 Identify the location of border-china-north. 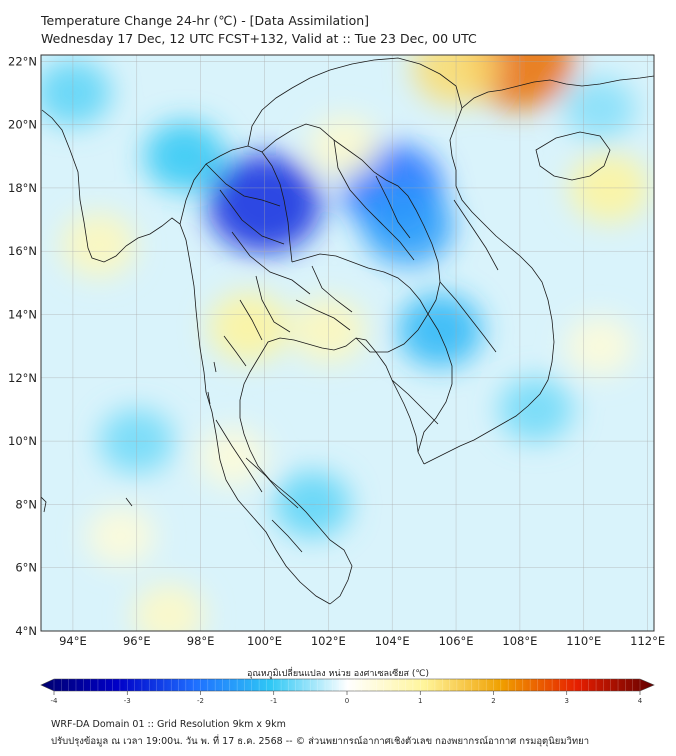
(355, 102).